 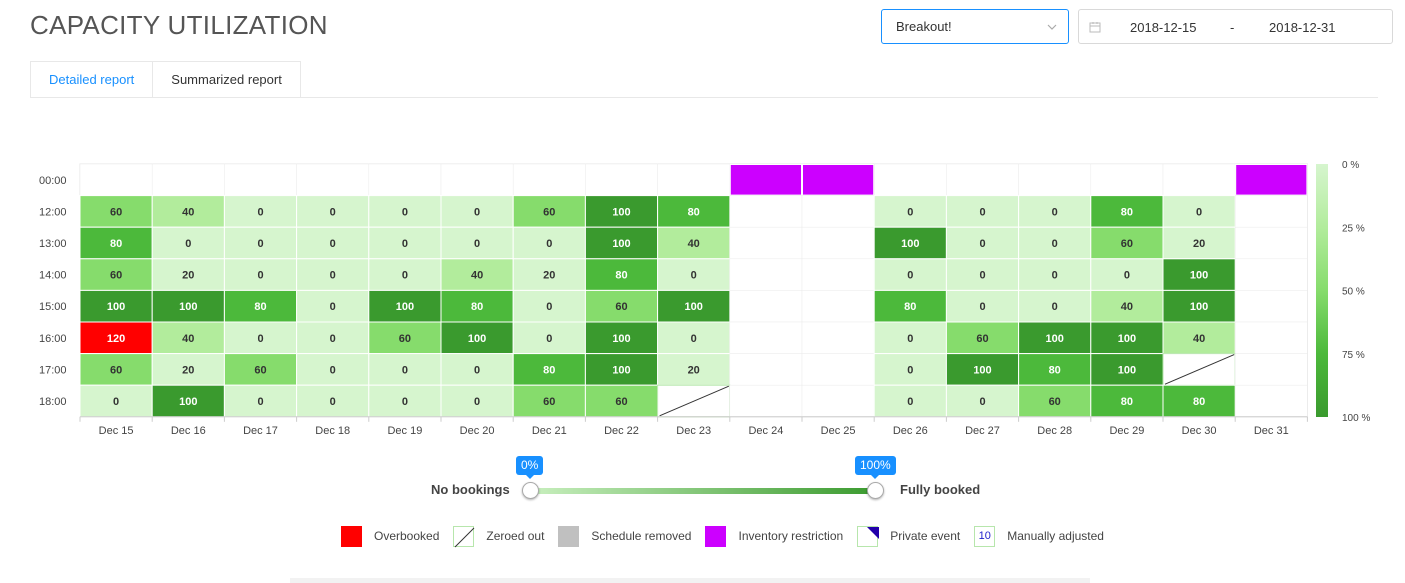 What do you see at coordinates (702, 480) in the screenshot?
I see `capacity-filter-slider: No bookings 0% 100% Fully booked` at bounding box center [702, 480].